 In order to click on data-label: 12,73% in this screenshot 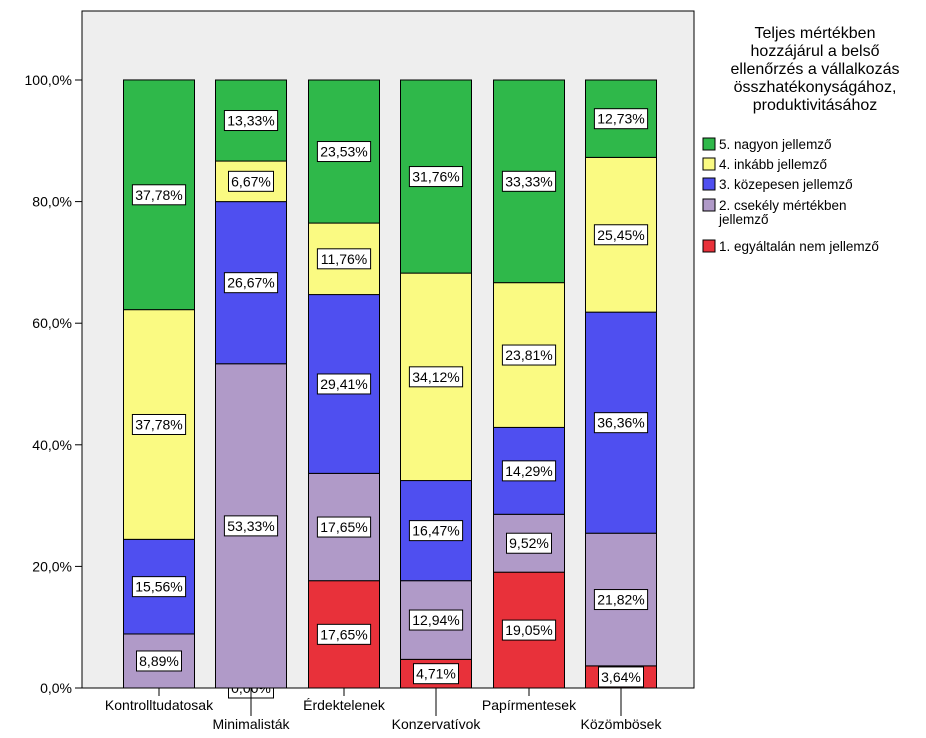, I will do `click(620, 119)`.